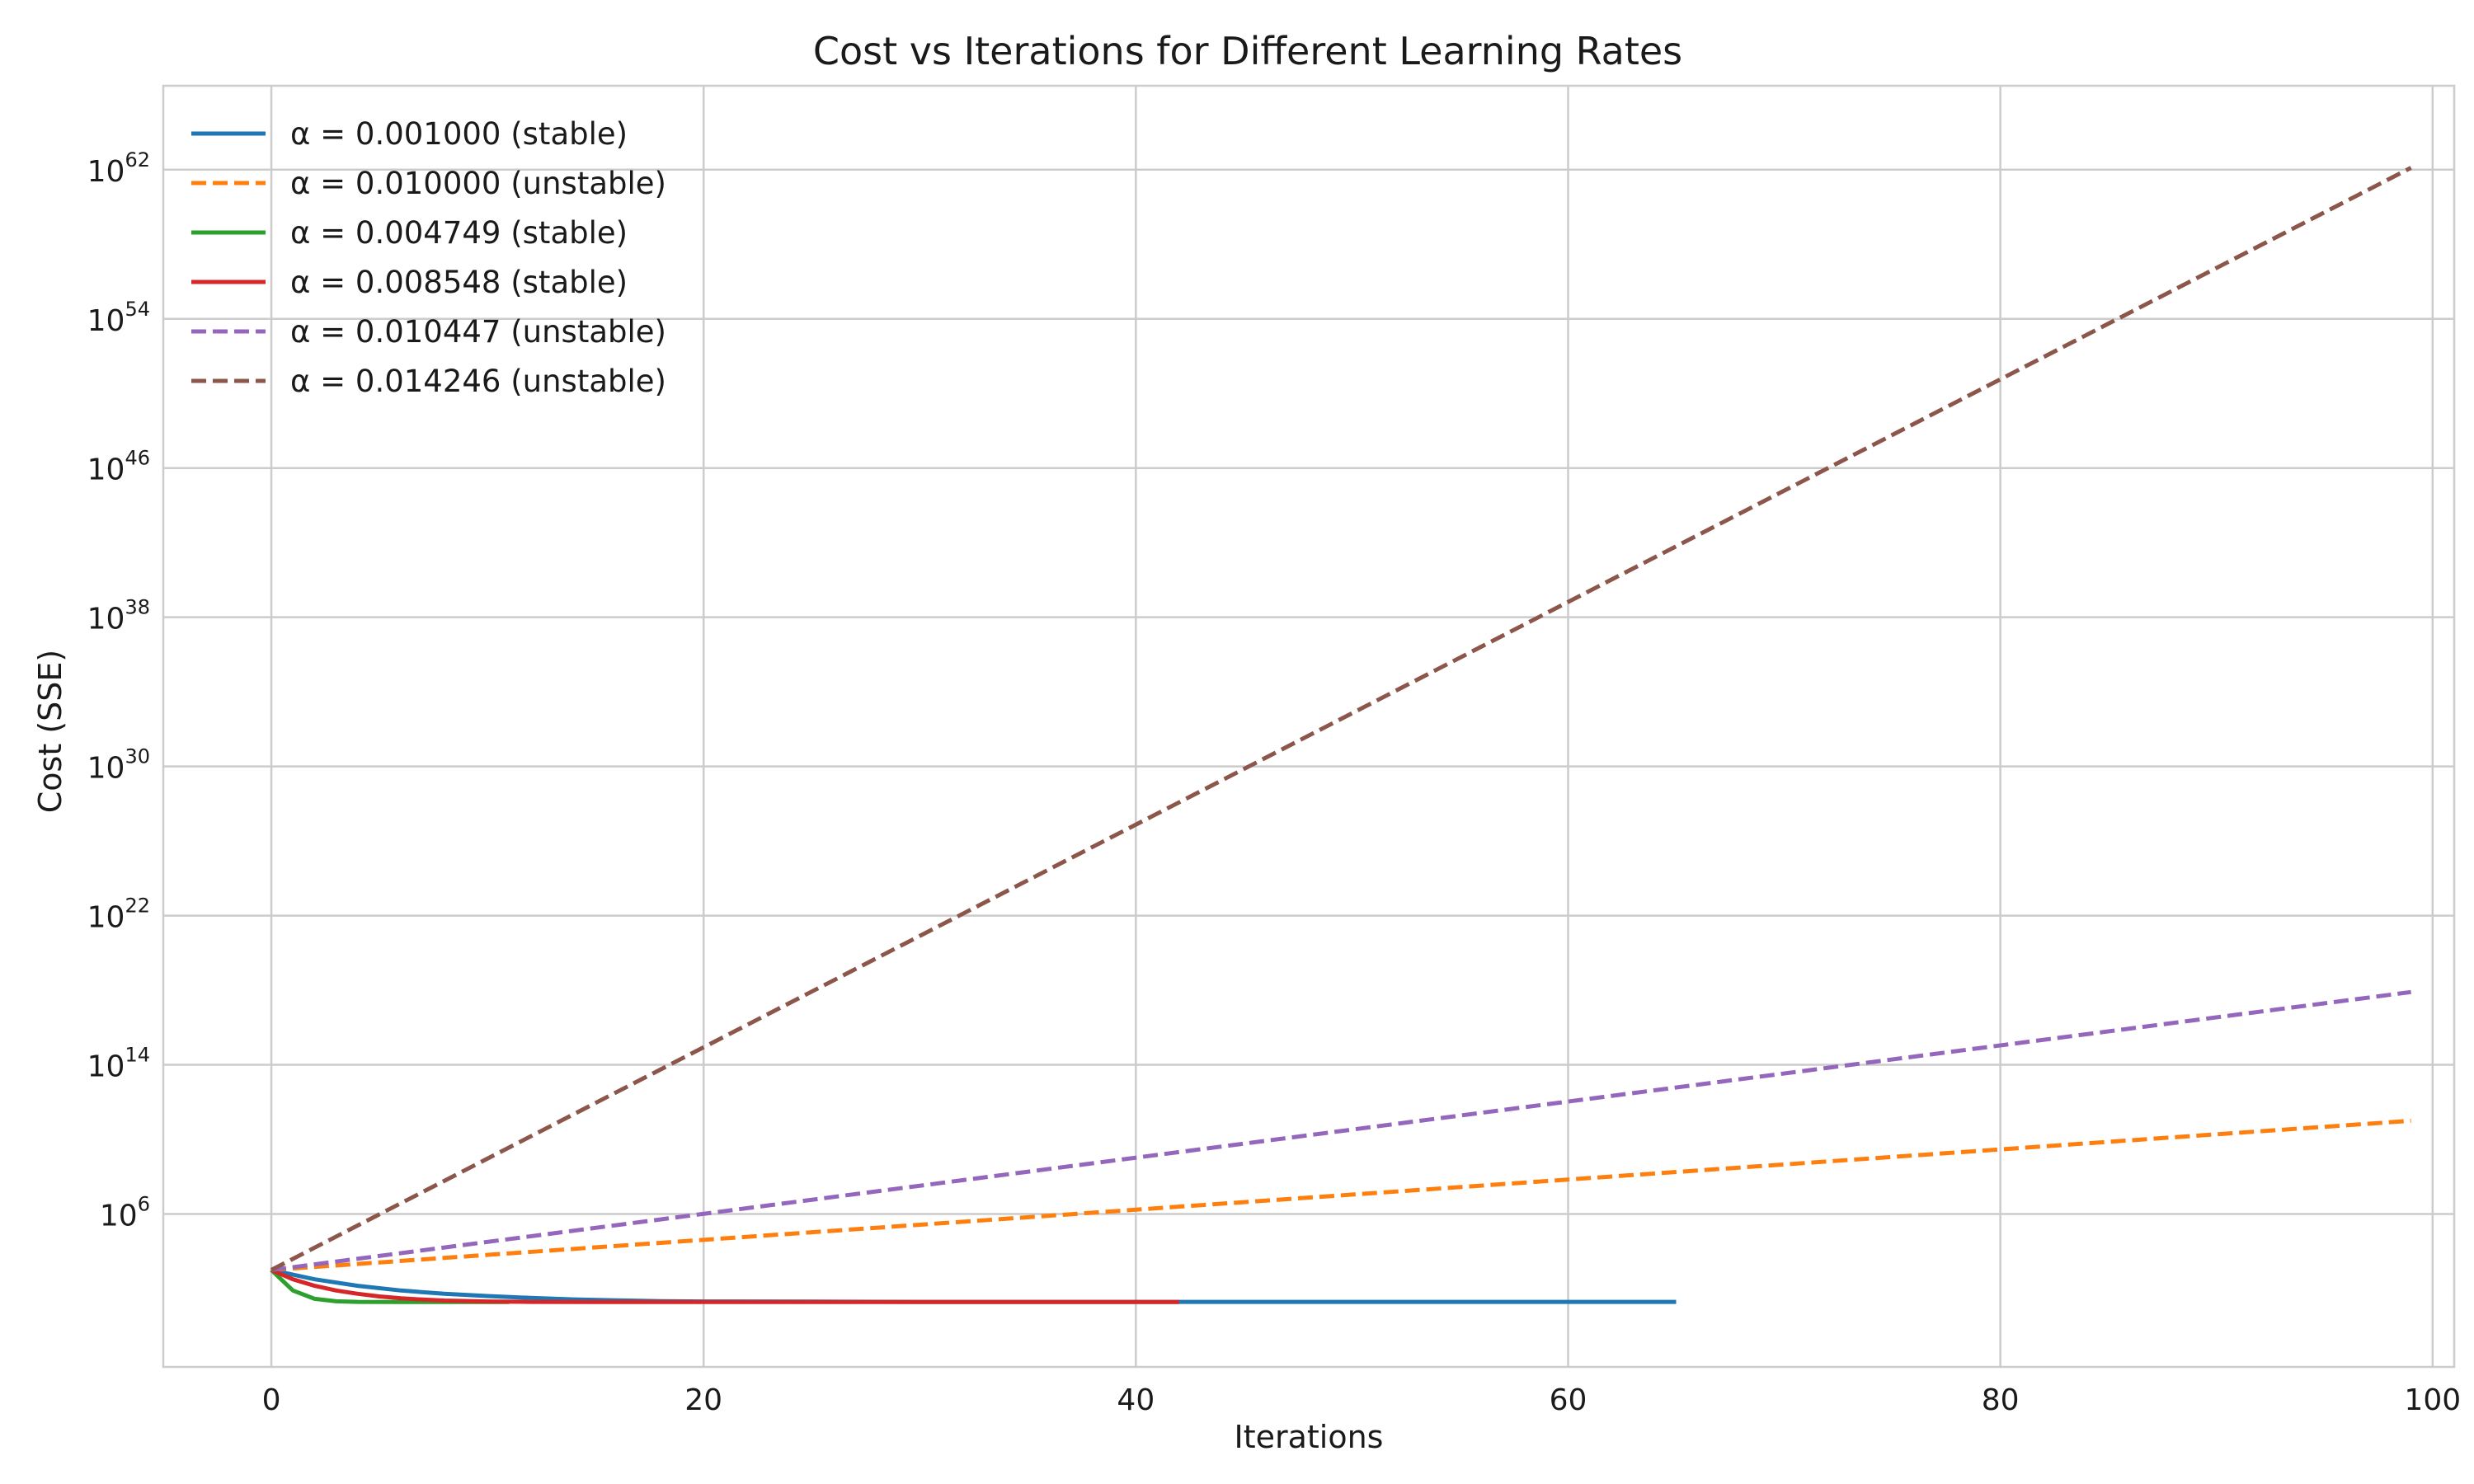  What do you see at coordinates (478, 381) in the screenshot?
I see `legend-label: α = 0.014246 (unstable)` at bounding box center [478, 381].